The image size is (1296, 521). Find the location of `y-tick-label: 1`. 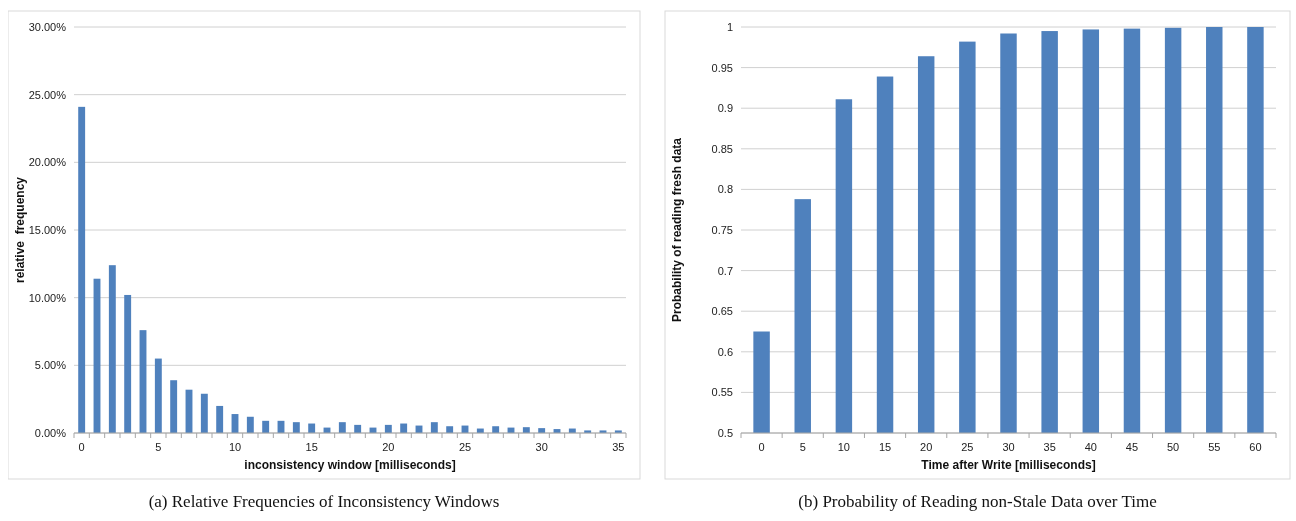

y-tick-label: 1 is located at coordinates (729, 27).